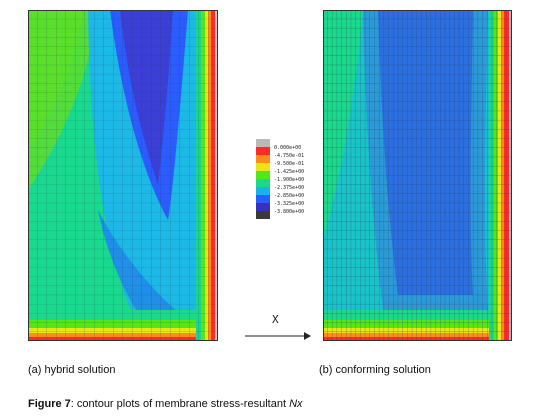 The height and width of the screenshot is (419, 540). What do you see at coordinates (289, 196) in the screenshot?
I see `legend-value: -2.850e+00` at bounding box center [289, 196].